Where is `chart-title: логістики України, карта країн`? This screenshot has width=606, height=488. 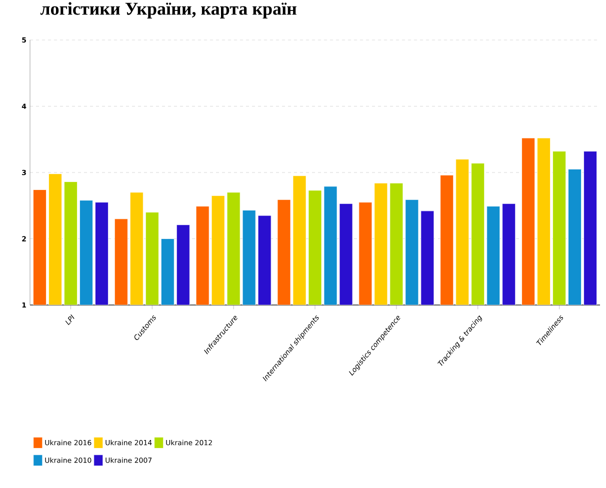
chart-title: логістики України, карта країн is located at coordinates (168, 10).